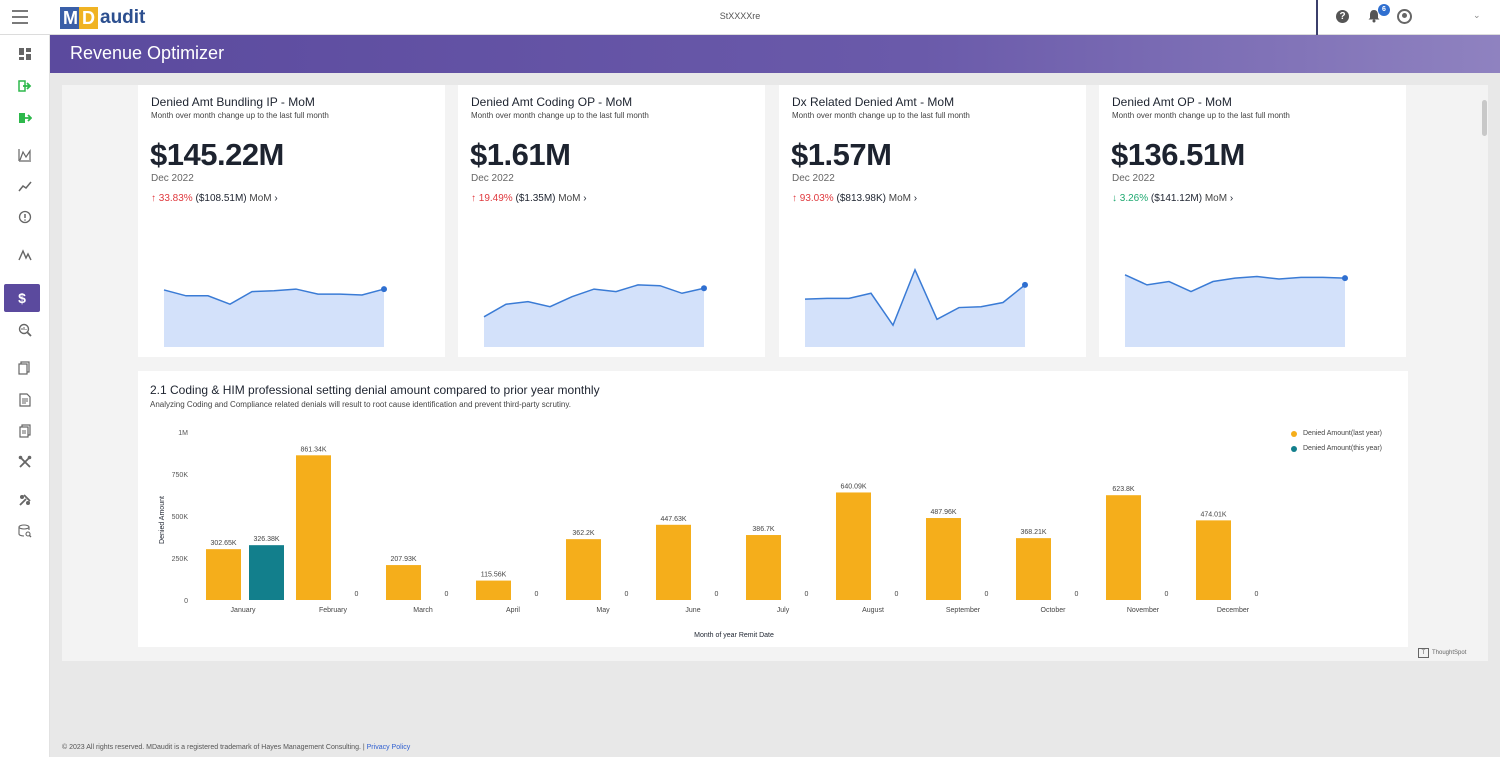 Image resolution: width=1500 pixels, height=757 pixels. What do you see at coordinates (25, 431) in the screenshot?
I see `documents-stack-icon` at bounding box center [25, 431].